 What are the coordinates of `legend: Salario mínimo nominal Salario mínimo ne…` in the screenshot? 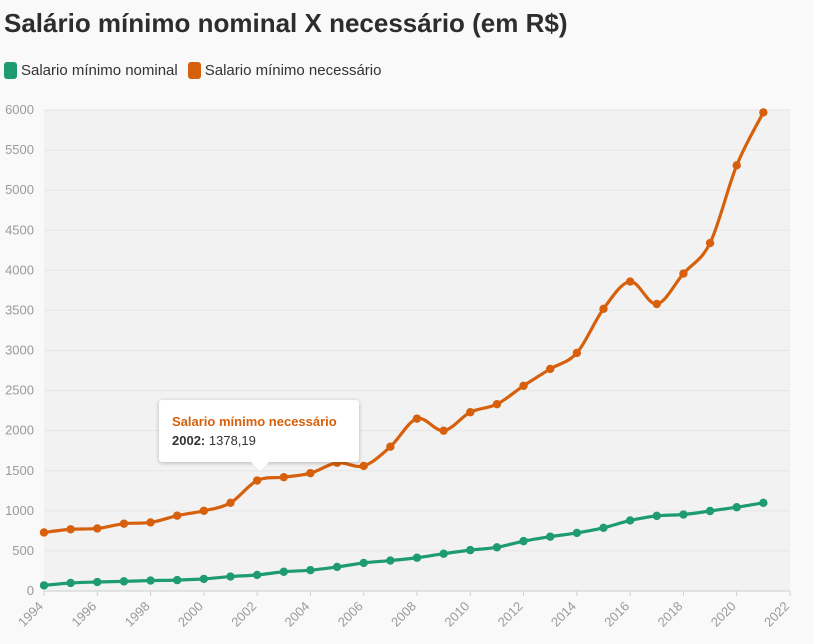 It's located at (192, 70).